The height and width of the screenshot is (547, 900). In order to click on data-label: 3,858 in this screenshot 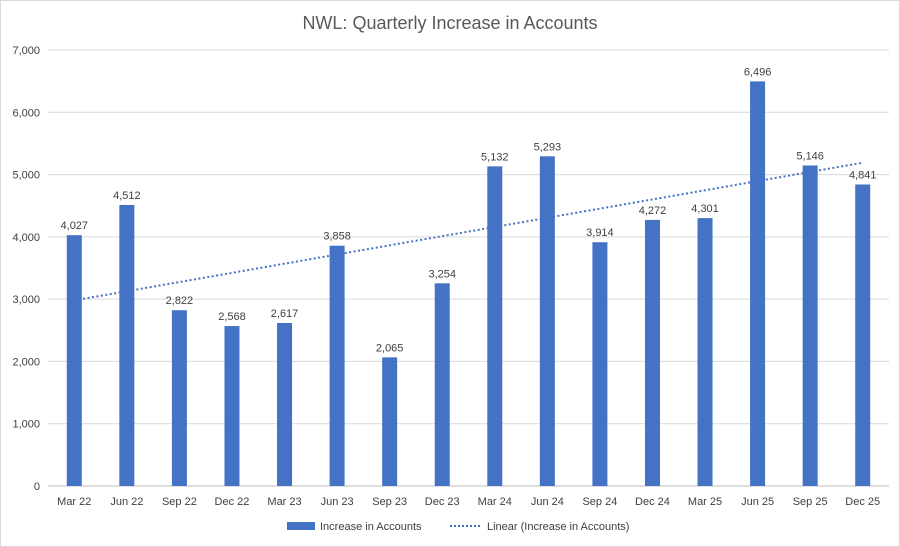, I will do `click(337, 237)`.